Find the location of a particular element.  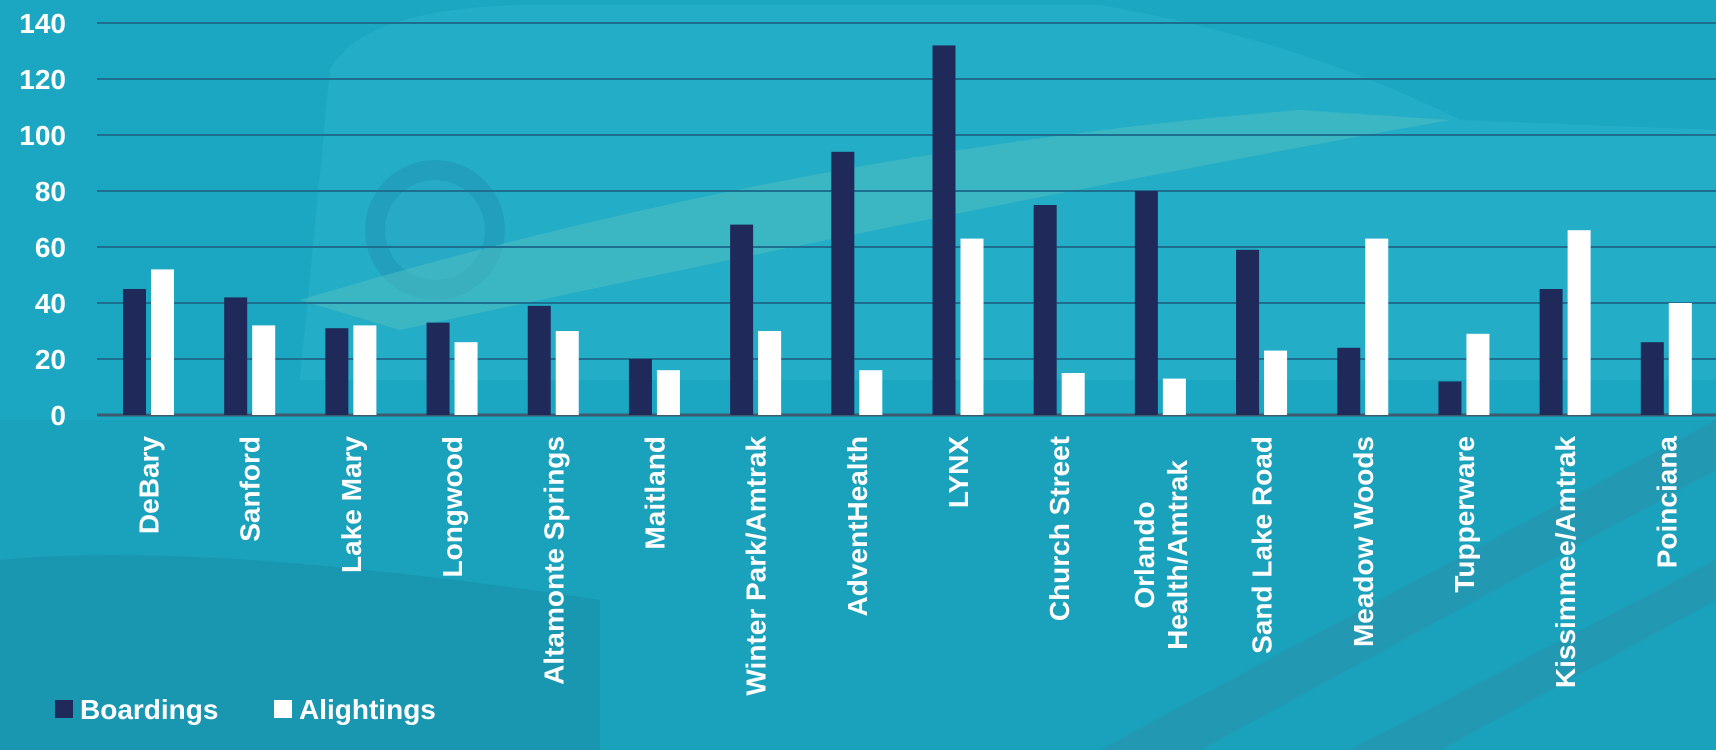

x-category-label: OrlandoHealth/Amtrak is located at coordinates (1161, 555).